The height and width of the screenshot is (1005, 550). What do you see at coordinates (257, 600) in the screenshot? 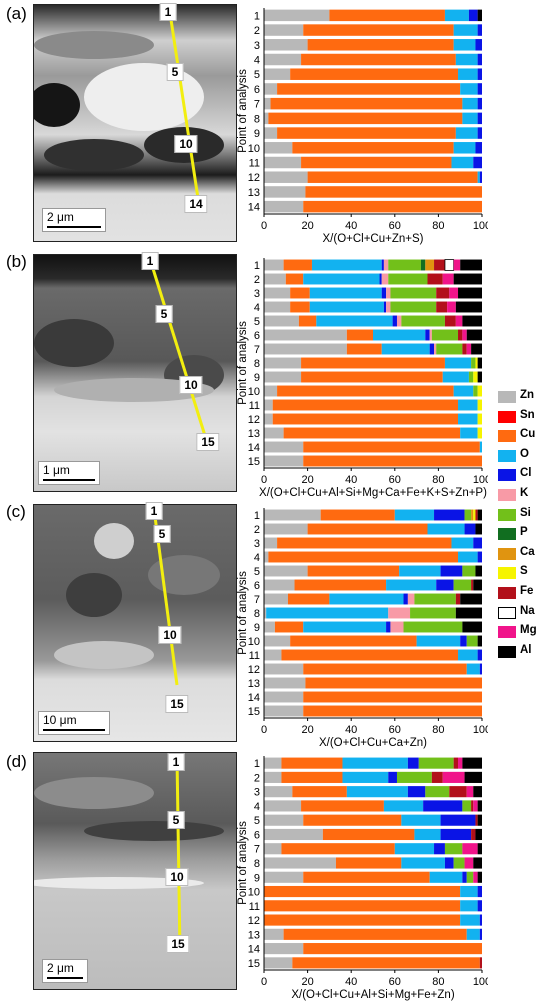
I see `y-tick-label: 7` at bounding box center [257, 600].